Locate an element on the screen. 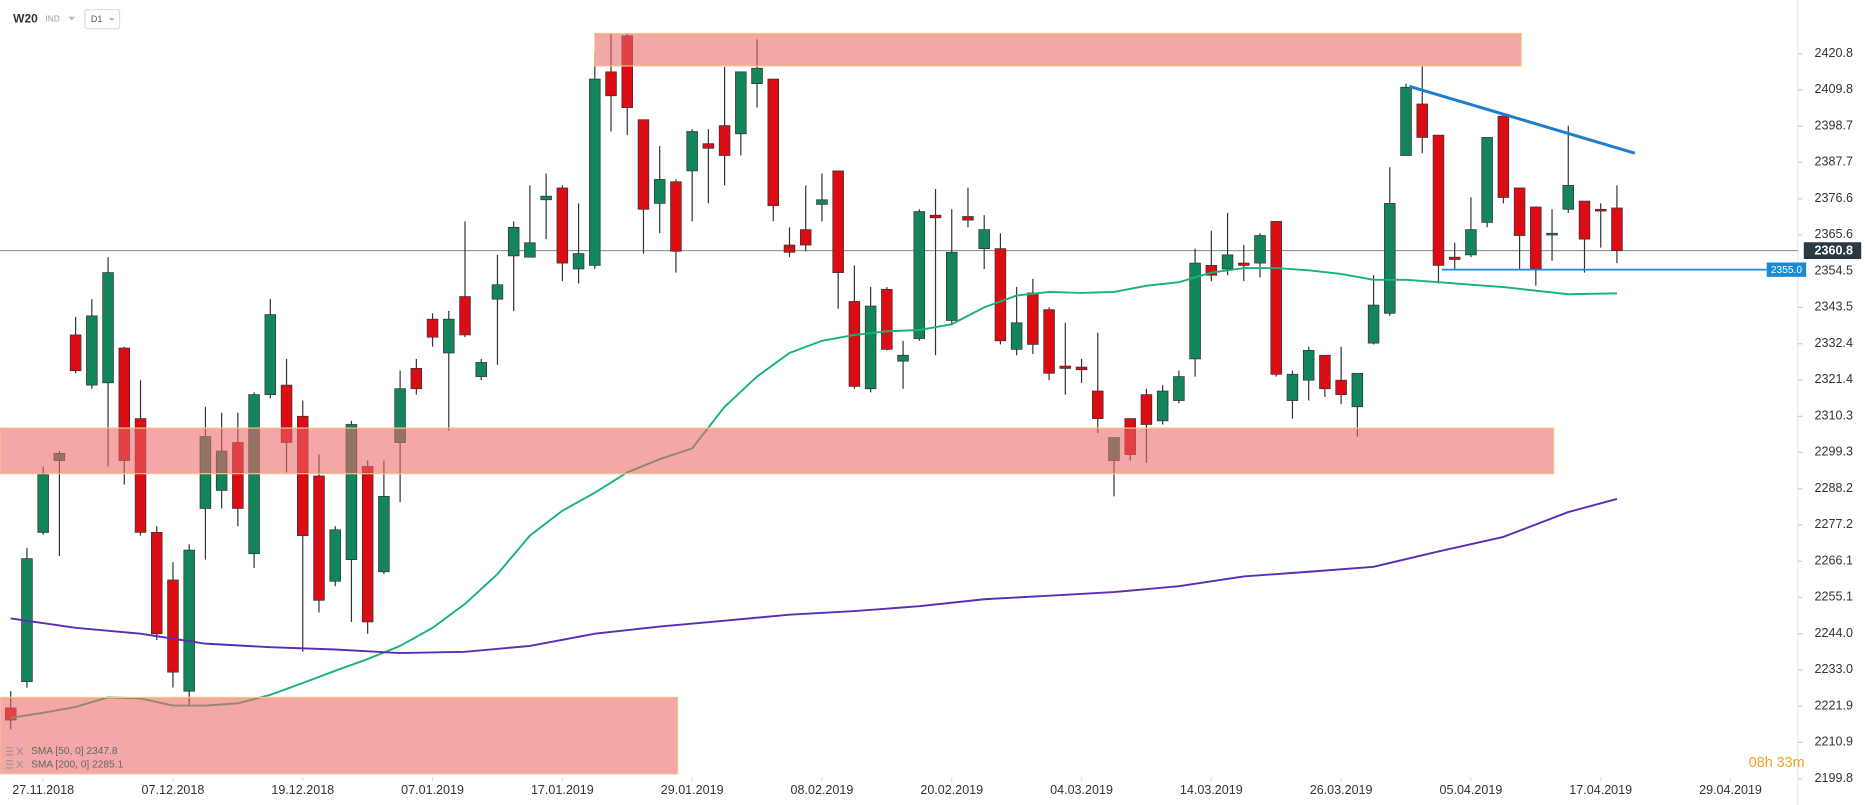  countdown: 08h 33m is located at coordinates (1777, 763).